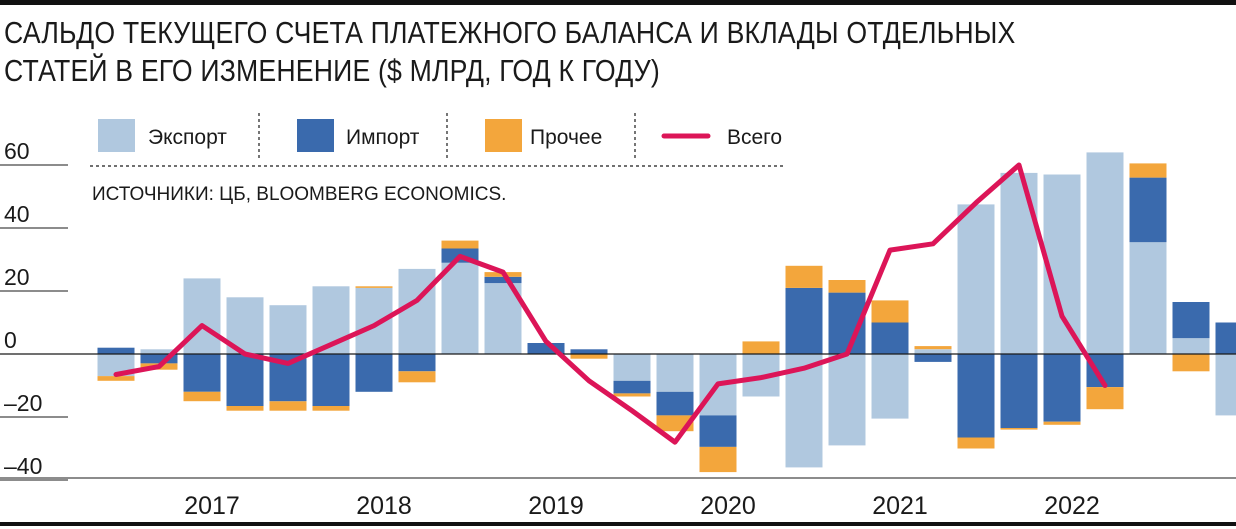 This screenshot has width=1236, height=529. What do you see at coordinates (187, 137) in the screenshot?
I see `legend-label-export: Экспорт` at bounding box center [187, 137].